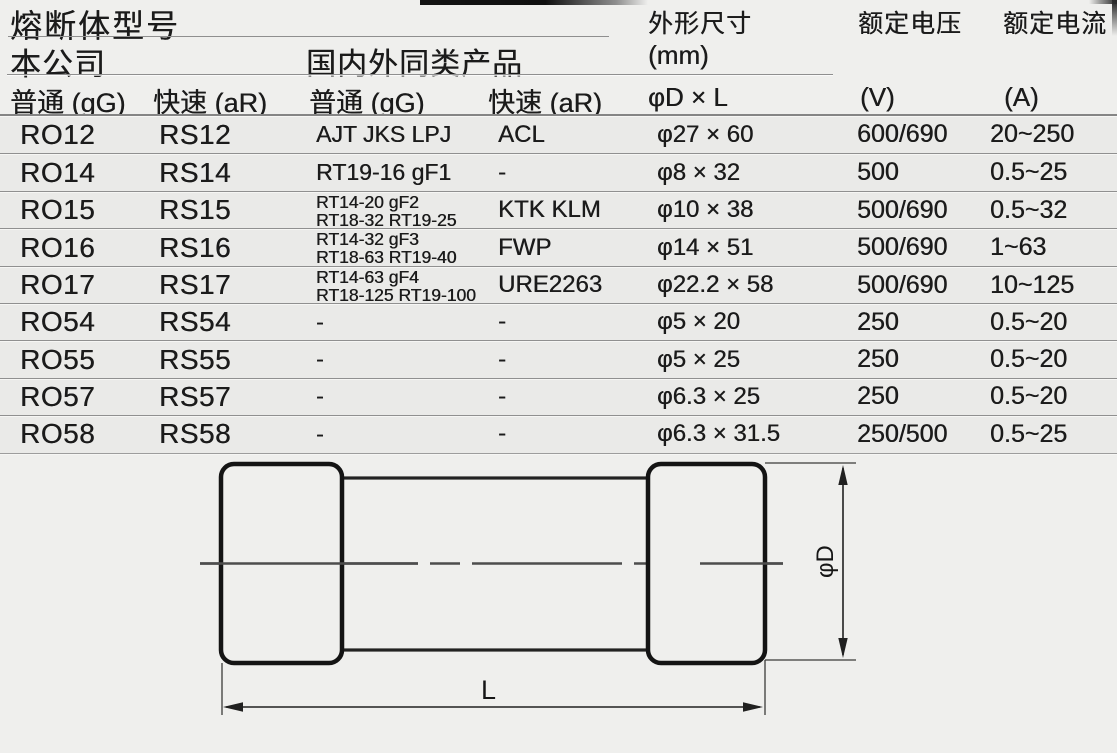 This screenshot has width=1117, height=753. Describe the element at coordinates (708, 396) in the screenshot. I see `cell-size: φ6.3 × 25` at that location.